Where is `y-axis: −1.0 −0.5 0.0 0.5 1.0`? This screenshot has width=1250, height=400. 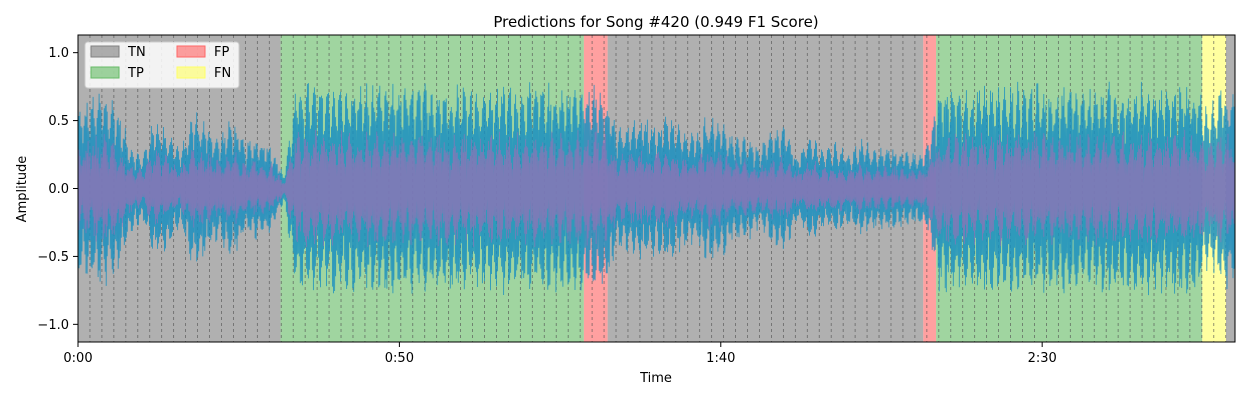
y-axis: −1.0 −0.5 0.0 0.5 1.0 is located at coordinates (57, 189).